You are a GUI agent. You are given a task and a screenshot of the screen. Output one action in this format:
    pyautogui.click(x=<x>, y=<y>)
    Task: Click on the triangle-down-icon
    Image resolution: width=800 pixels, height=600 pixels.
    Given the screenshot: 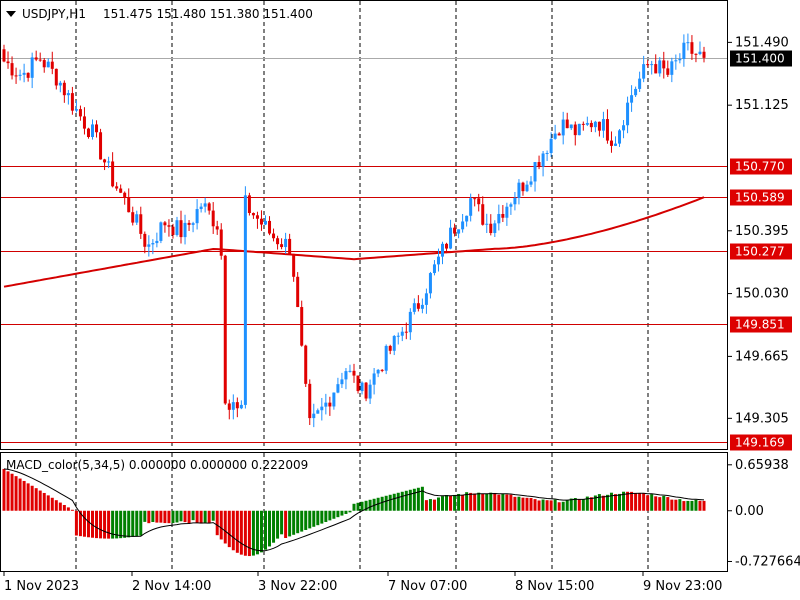 What is the action you would take?
    pyautogui.click(x=11, y=14)
    